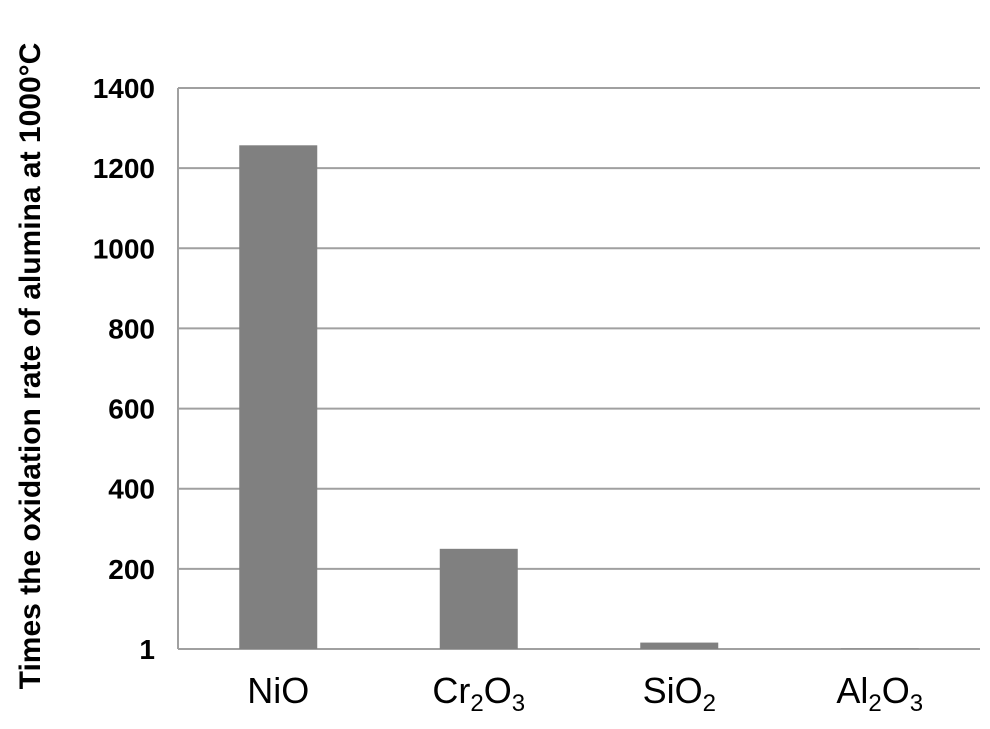 The width and height of the screenshot is (990, 729). Describe the element at coordinates (585, 693) in the screenshot. I see `x-tick-labels: NiO Cr2O3 SiO2 Al2O3` at that location.